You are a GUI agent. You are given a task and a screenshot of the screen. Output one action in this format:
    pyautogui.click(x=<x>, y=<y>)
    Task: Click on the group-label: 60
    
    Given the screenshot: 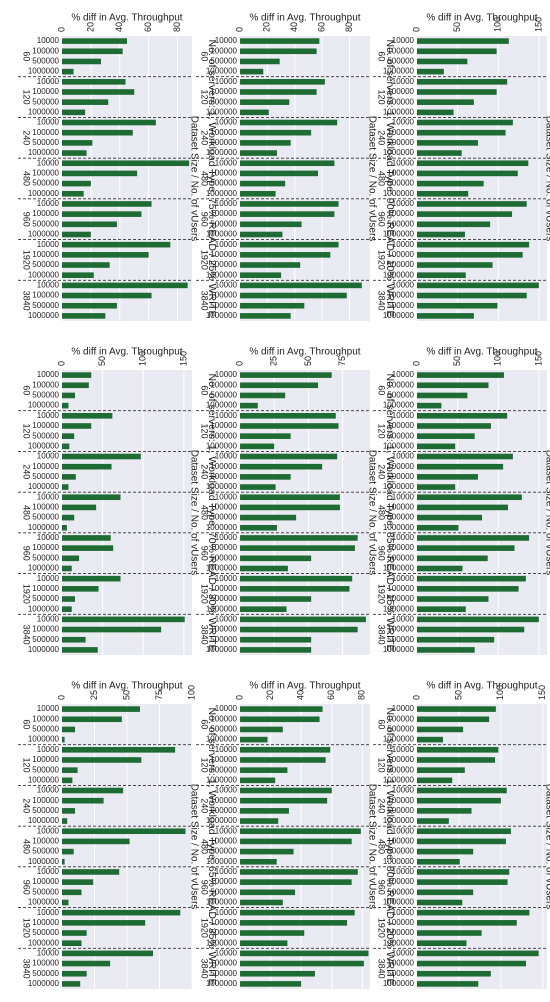 What is the action you would take?
    pyautogui.click(x=205, y=390)
    